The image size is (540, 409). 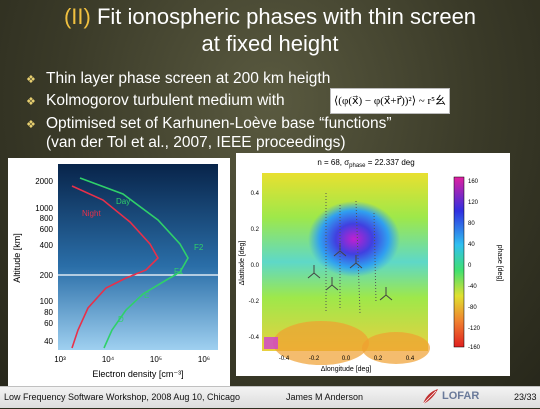 I want to click on x-tick: 10⁴, so click(x=108, y=359).